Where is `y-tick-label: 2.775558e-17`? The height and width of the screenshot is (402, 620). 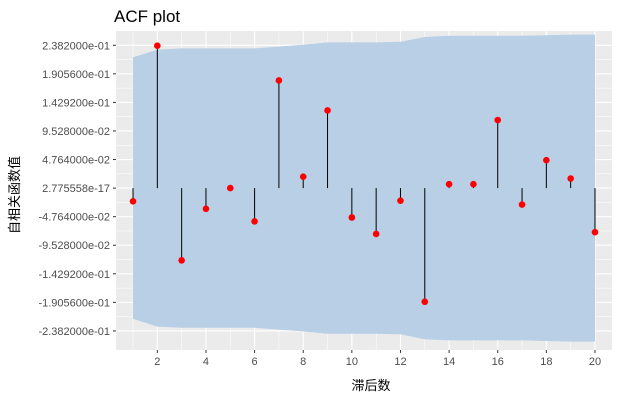
y-tick-label: 2.775558e-17 is located at coordinates (76, 189).